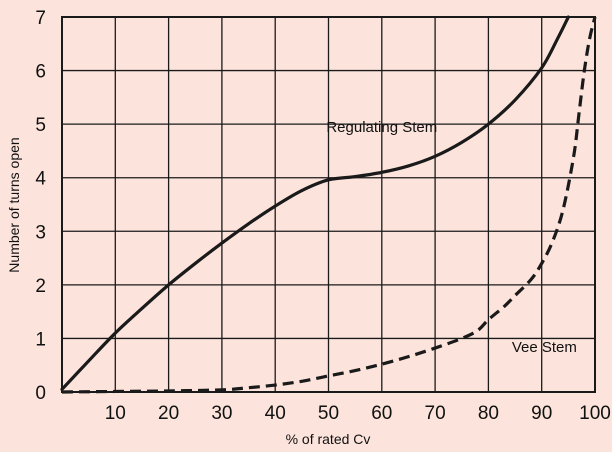  Describe the element at coordinates (40, 232) in the screenshot. I see `y-tick-label: 3` at that location.